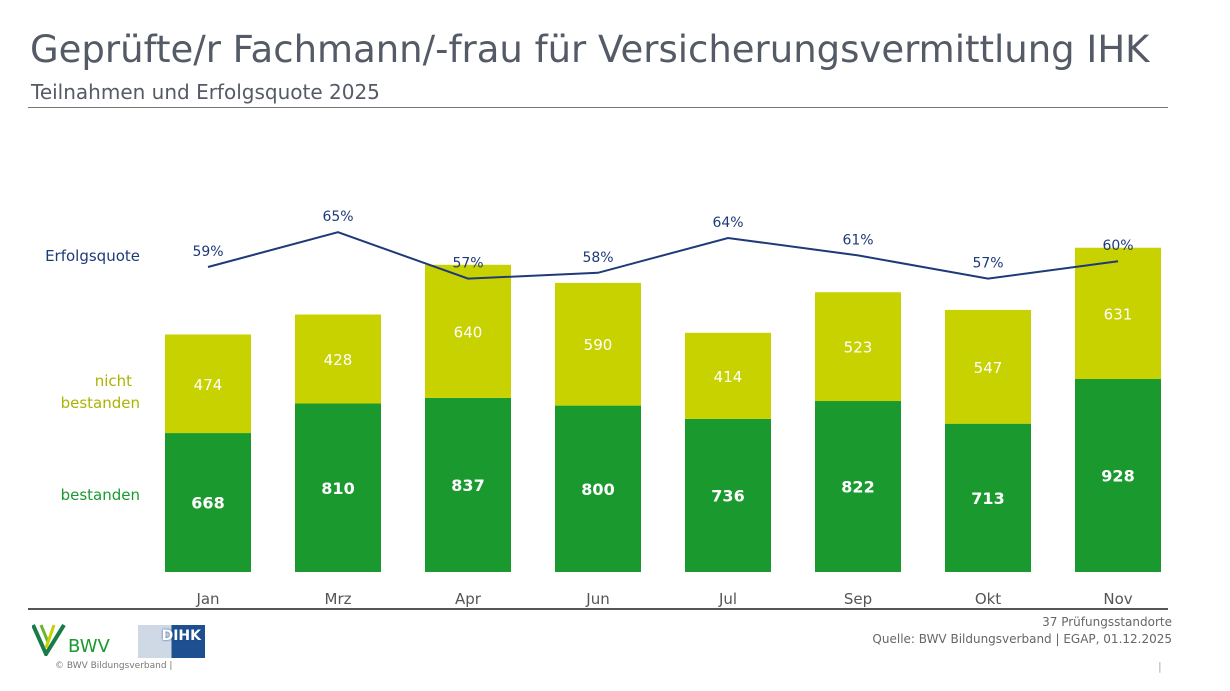  I want to click on bar-bestanden-Jun, so click(598, 488).